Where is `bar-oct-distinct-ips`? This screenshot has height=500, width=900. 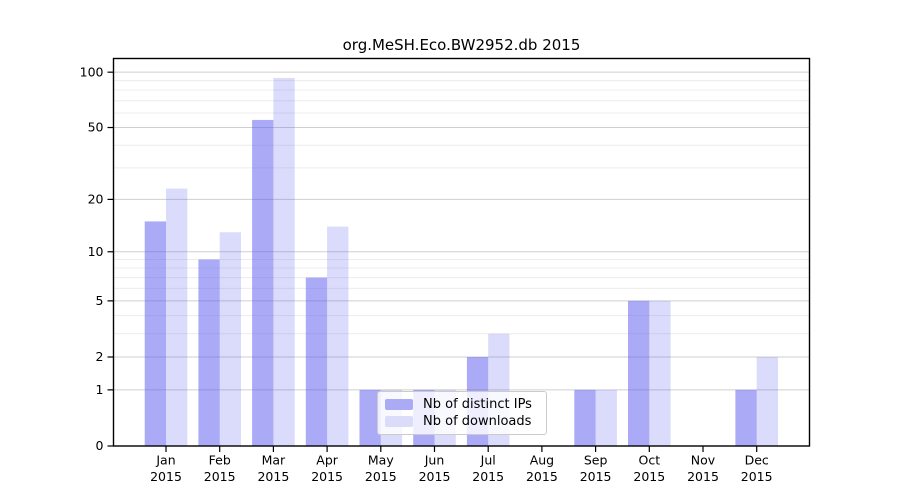 bar-oct-distinct-ips is located at coordinates (639, 373).